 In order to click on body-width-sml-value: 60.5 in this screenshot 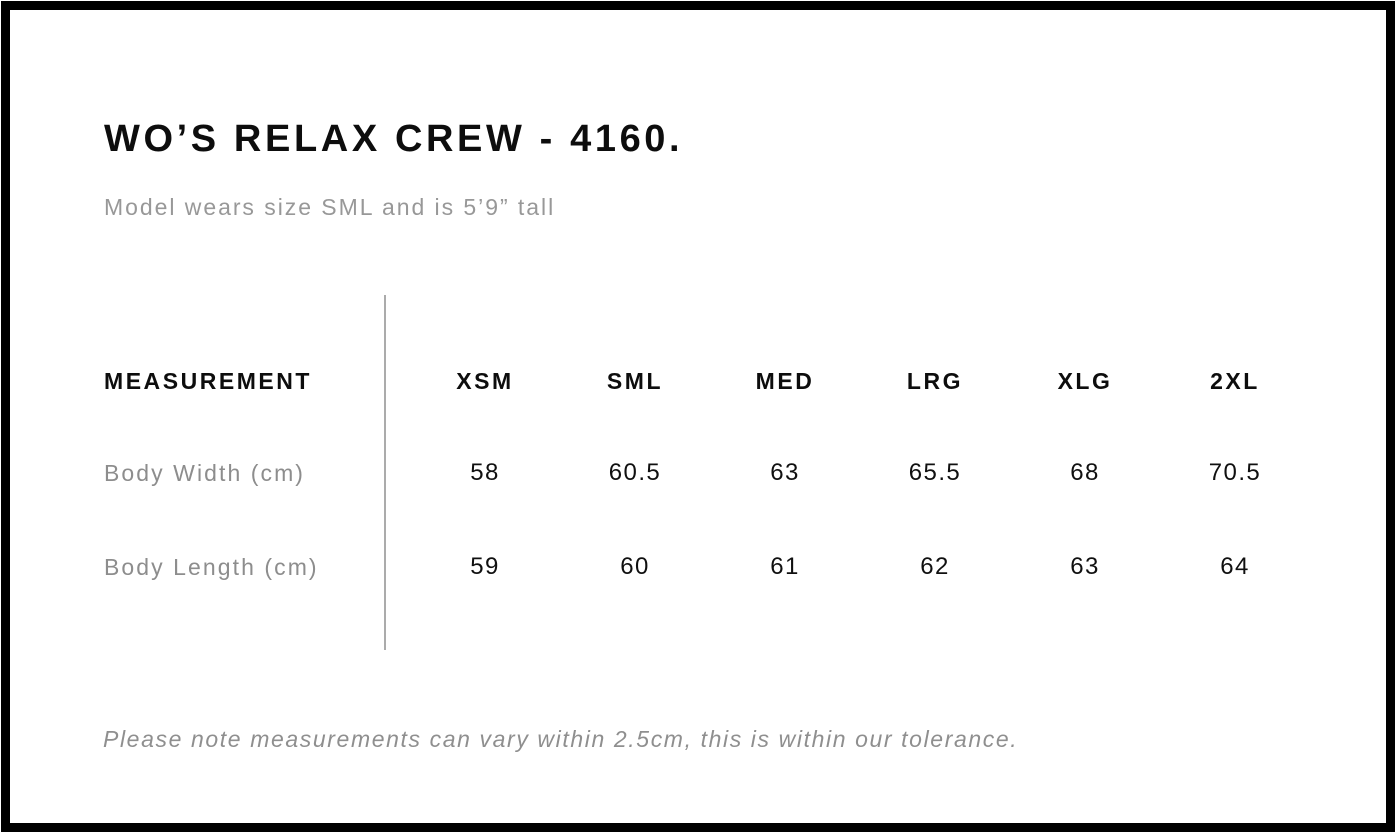, I will do `click(635, 472)`.